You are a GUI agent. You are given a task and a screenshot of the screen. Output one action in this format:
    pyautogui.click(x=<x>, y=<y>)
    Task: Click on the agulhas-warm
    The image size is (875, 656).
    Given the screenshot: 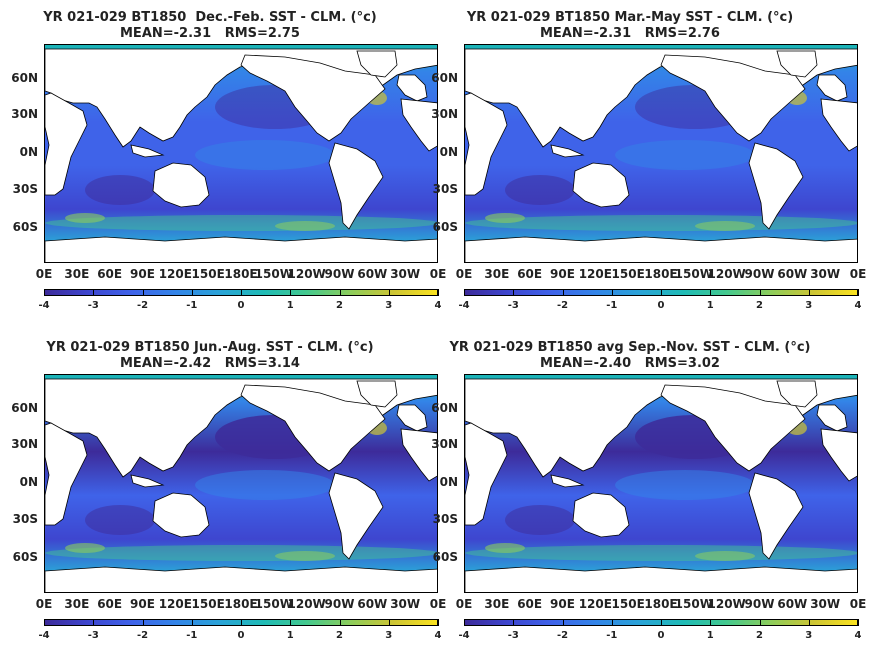 What is the action you would take?
    pyautogui.click(x=85, y=218)
    